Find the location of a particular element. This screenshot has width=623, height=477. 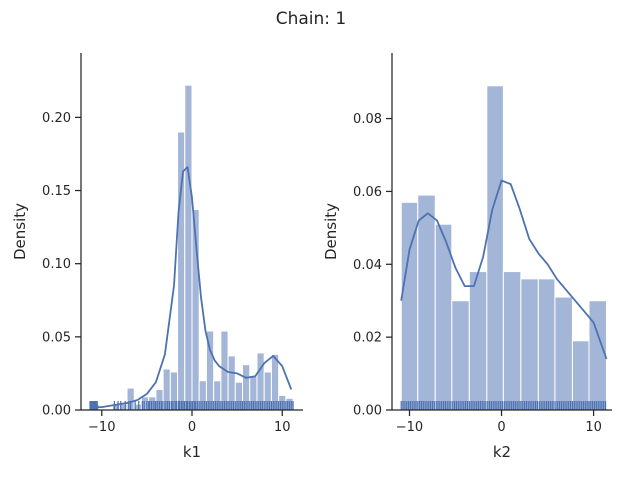

chart-left-xlabel: k1 is located at coordinates (192, 452).